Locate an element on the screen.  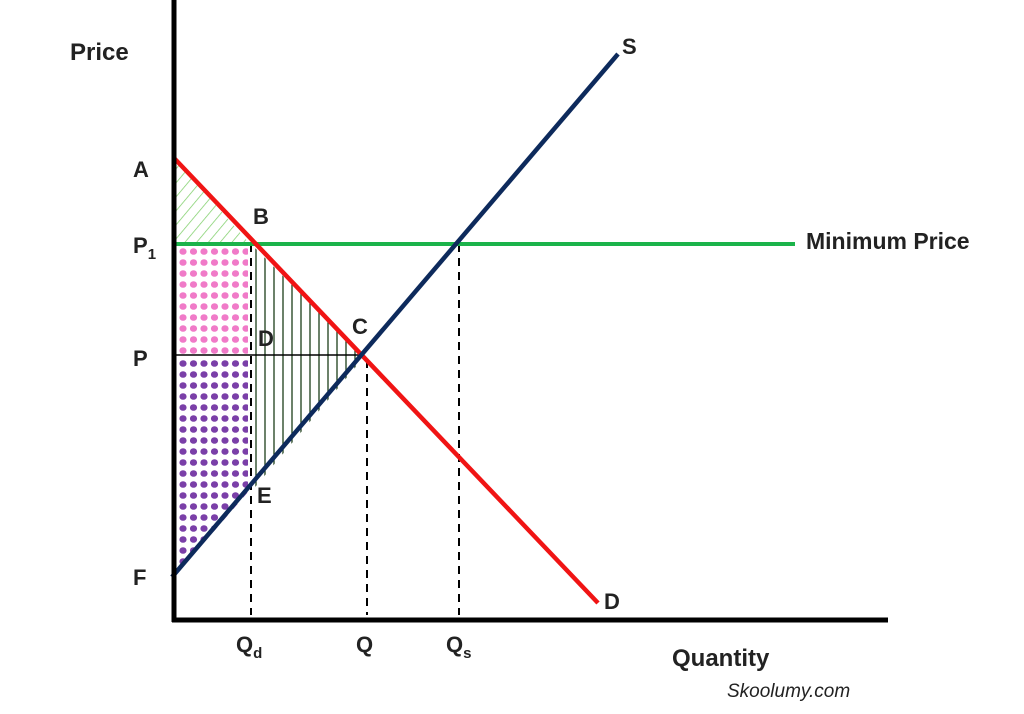
watermark: Skoolumy.com is located at coordinates (788, 691).